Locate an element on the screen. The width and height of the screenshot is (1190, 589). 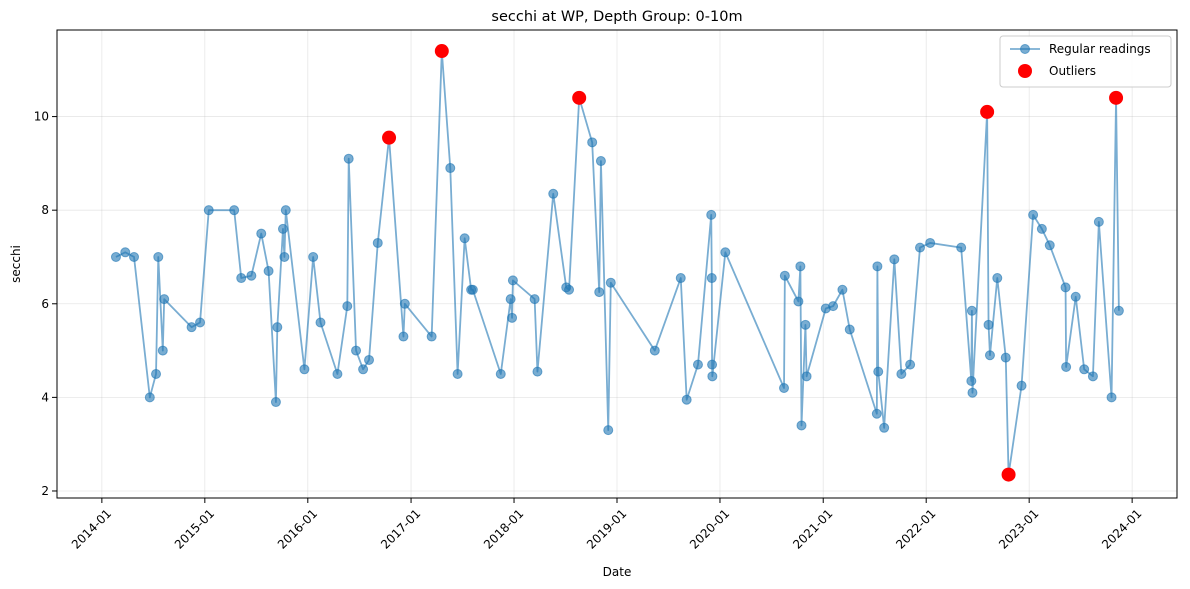
chart-title: secchi at WP, Depth Group: 0-10m is located at coordinates (616, 17).